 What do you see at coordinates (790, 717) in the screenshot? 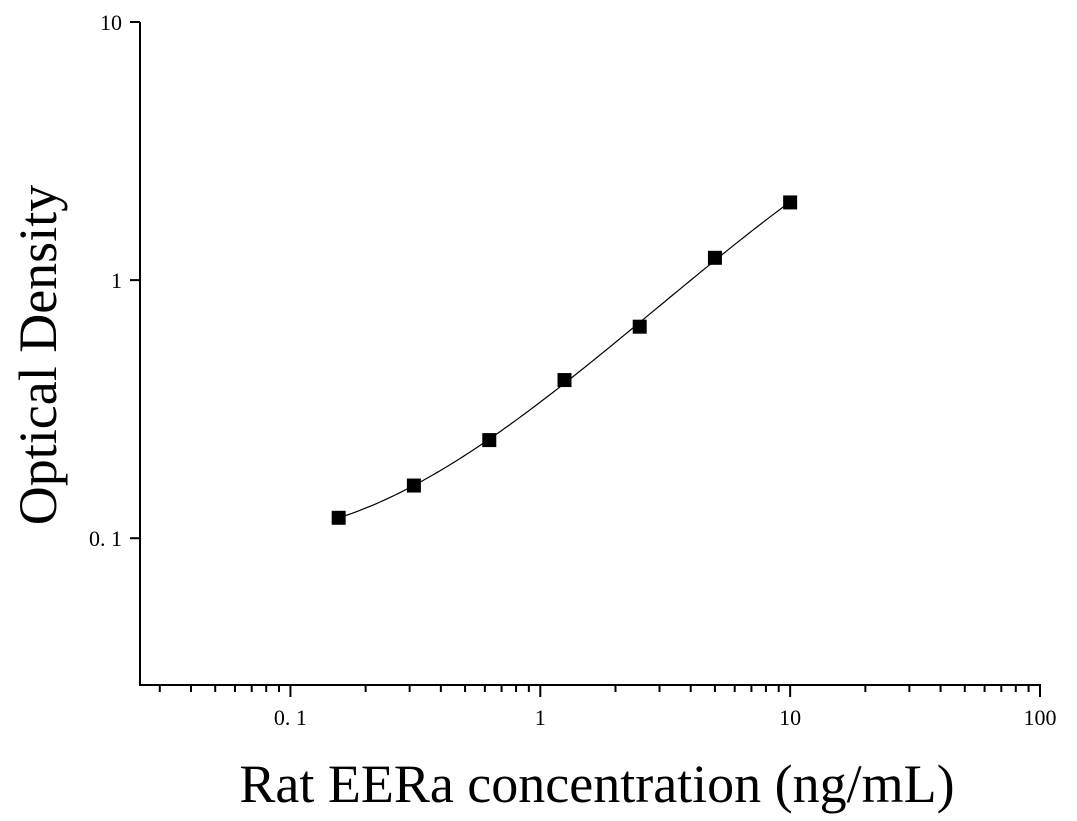
I see `x-tick-label: 10` at bounding box center [790, 717].